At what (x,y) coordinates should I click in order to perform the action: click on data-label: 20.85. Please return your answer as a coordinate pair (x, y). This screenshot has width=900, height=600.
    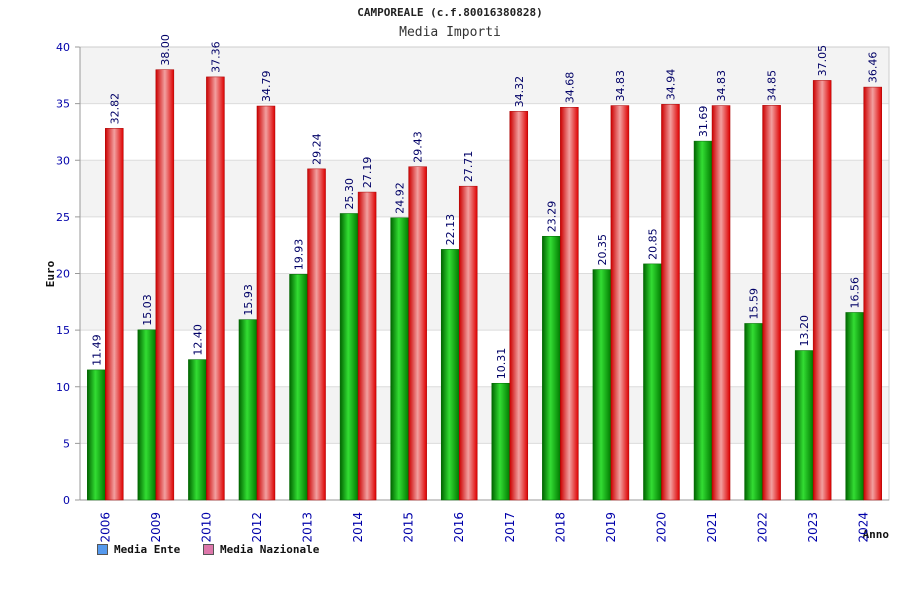
    Looking at the image, I should click on (652, 244).